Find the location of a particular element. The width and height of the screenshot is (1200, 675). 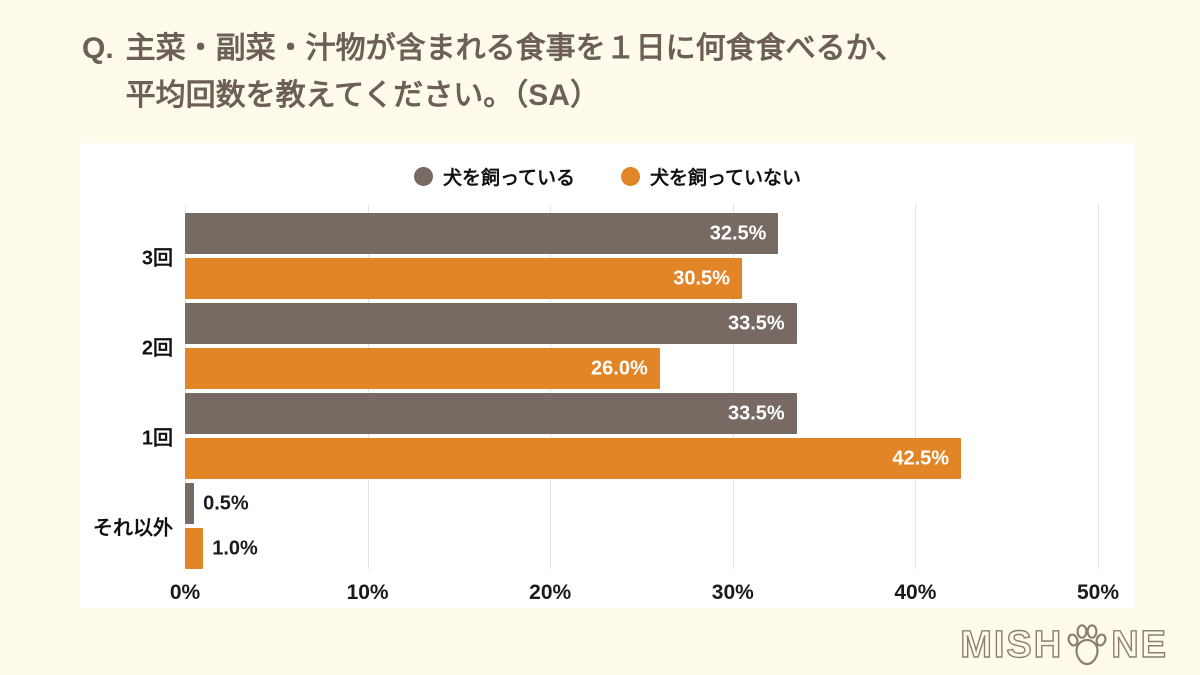

bar-犬を飼っている-3回 is located at coordinates (482, 233).